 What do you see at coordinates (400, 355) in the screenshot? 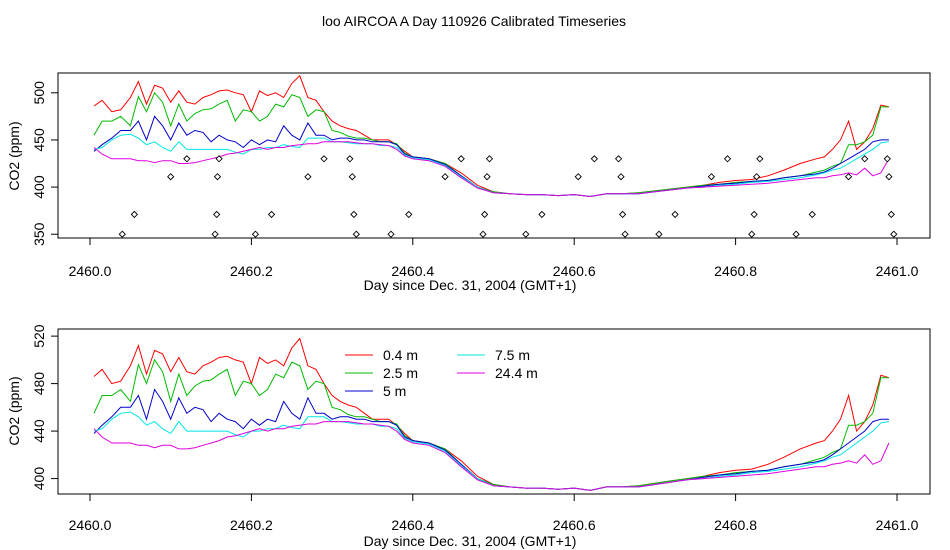
I see `legend-label: 0.4 m` at bounding box center [400, 355].